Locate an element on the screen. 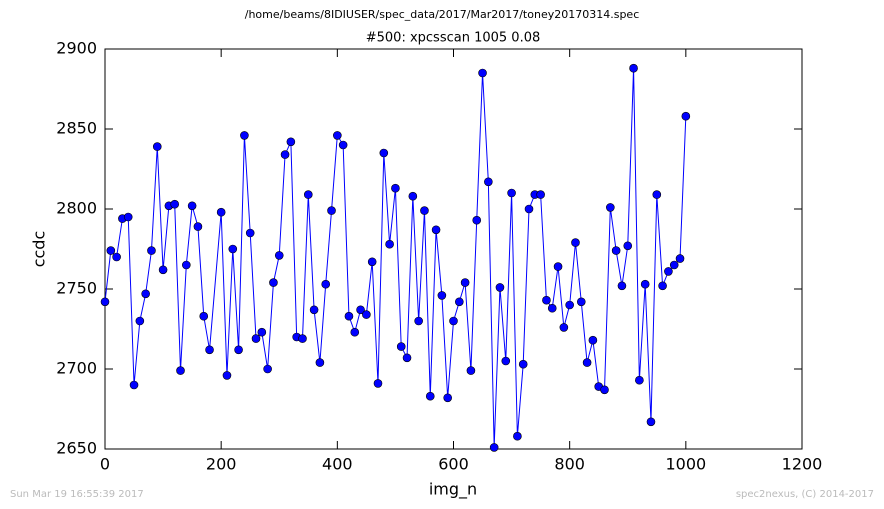  x-tick-label: 1000 is located at coordinates (685, 464).